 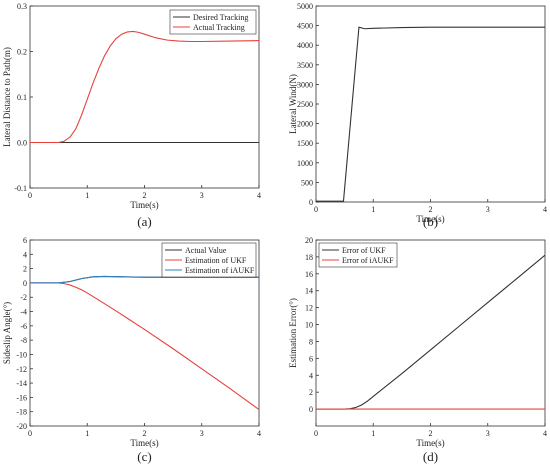 I want to click on y-tick-label: -6, so click(x=23, y=326).